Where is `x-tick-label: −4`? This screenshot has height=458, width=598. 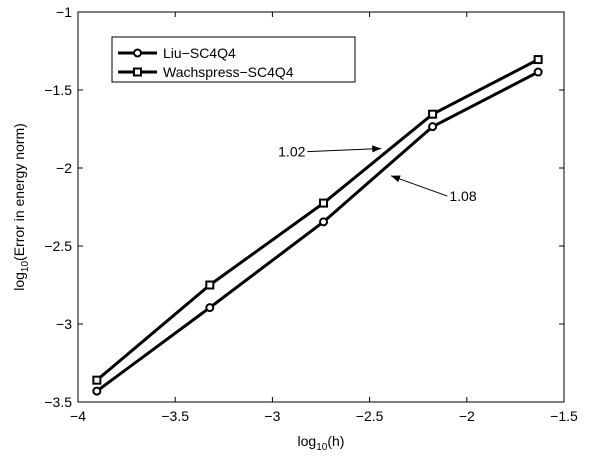 x-tick-label: −4 is located at coordinates (78, 416).